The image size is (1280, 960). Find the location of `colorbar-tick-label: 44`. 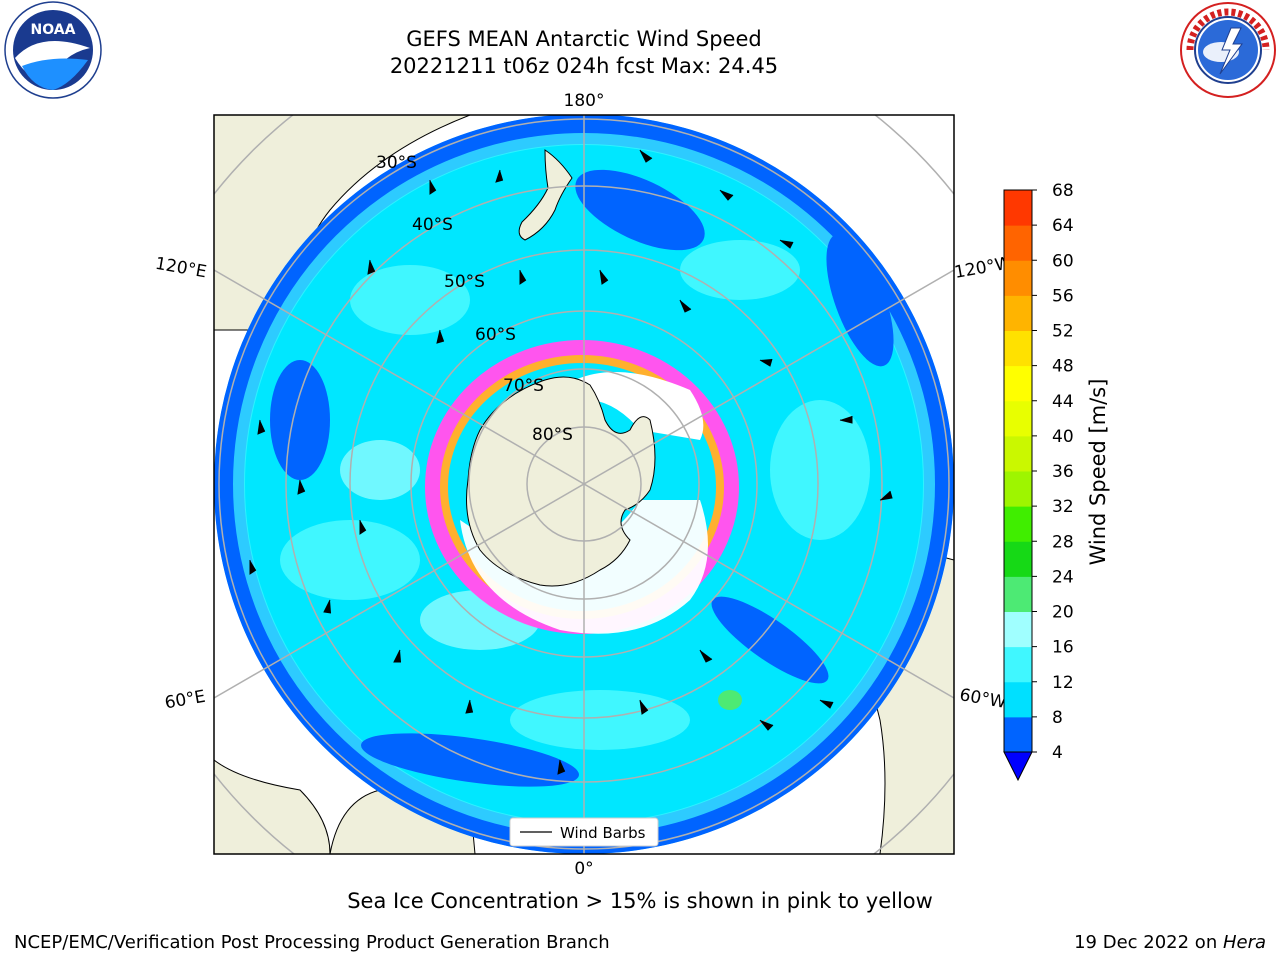

colorbar-tick-label: 44 is located at coordinates (1063, 402).